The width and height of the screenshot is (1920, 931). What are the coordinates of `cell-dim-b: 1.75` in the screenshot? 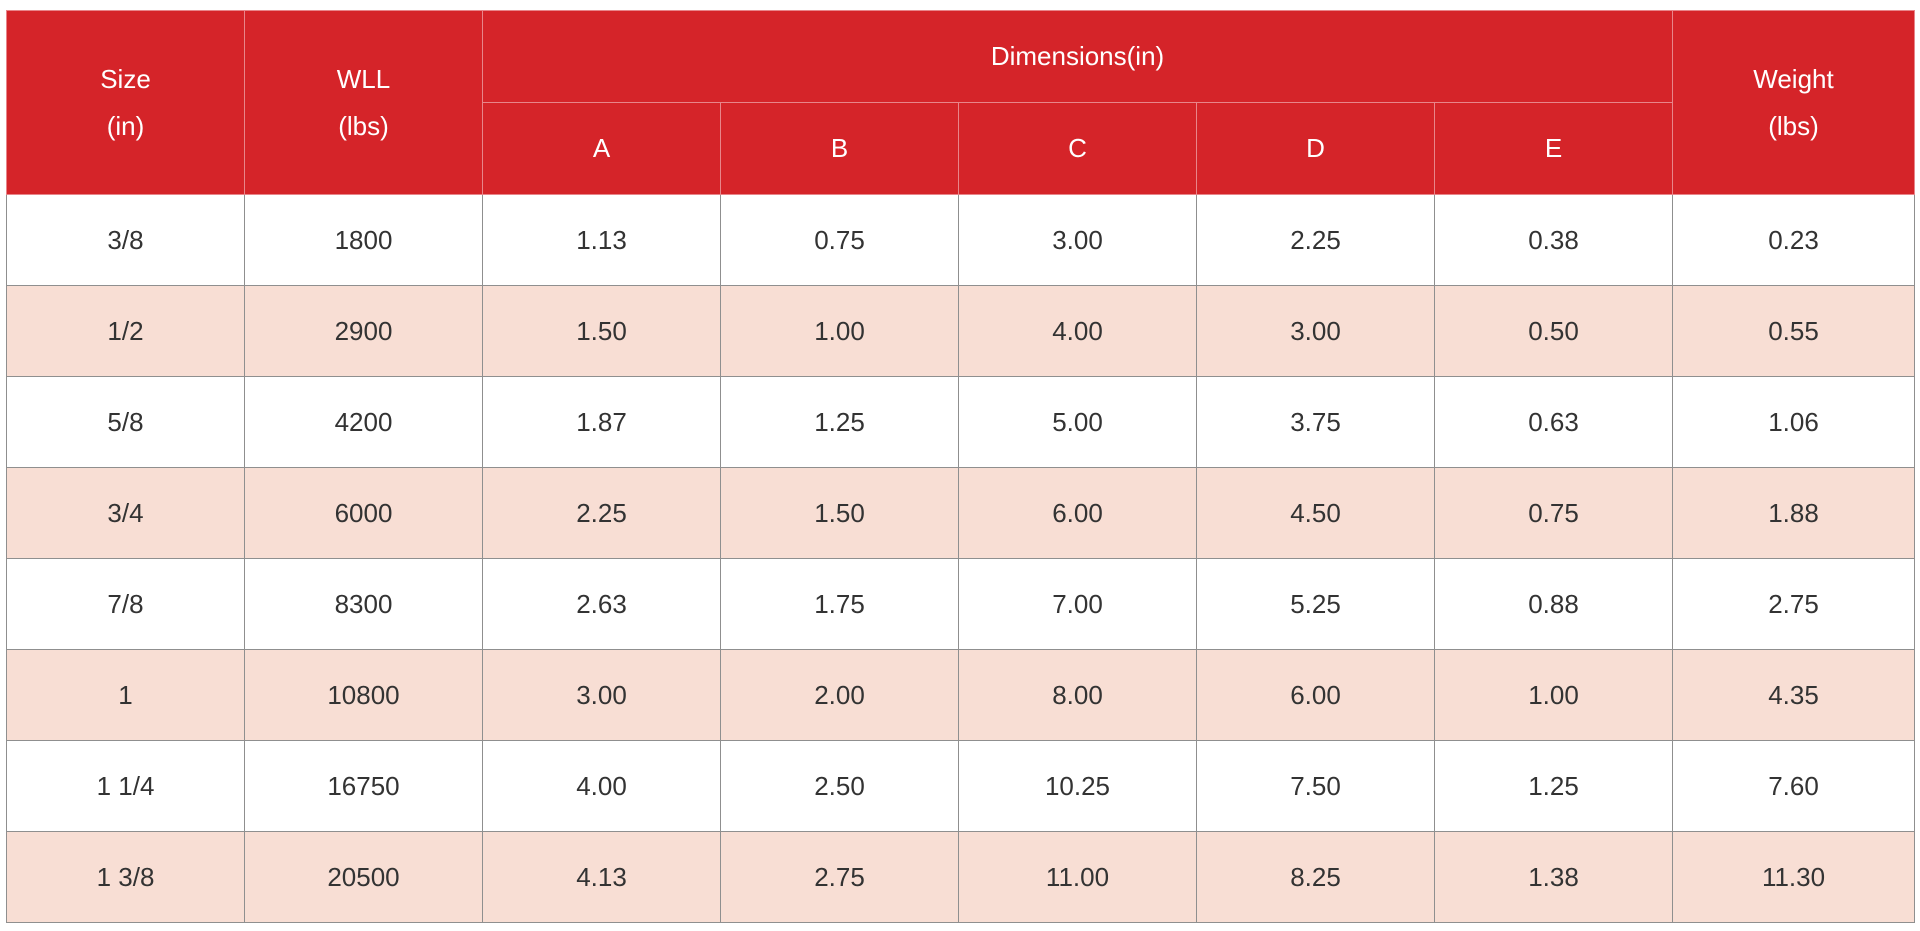 It's located at (839, 604).